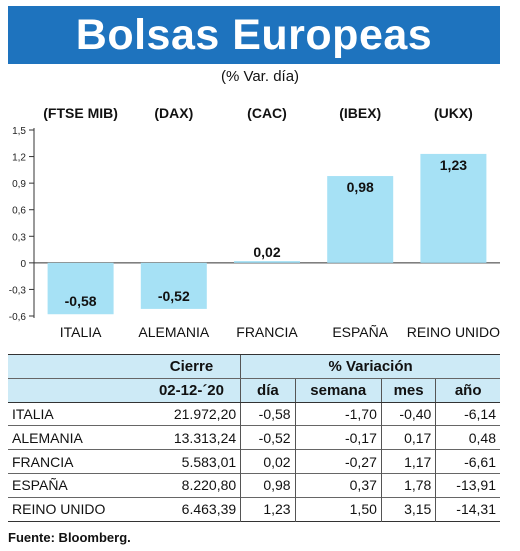  Describe the element at coordinates (360, 113) in the screenshot. I see `index-label: (IBEX)` at that location.